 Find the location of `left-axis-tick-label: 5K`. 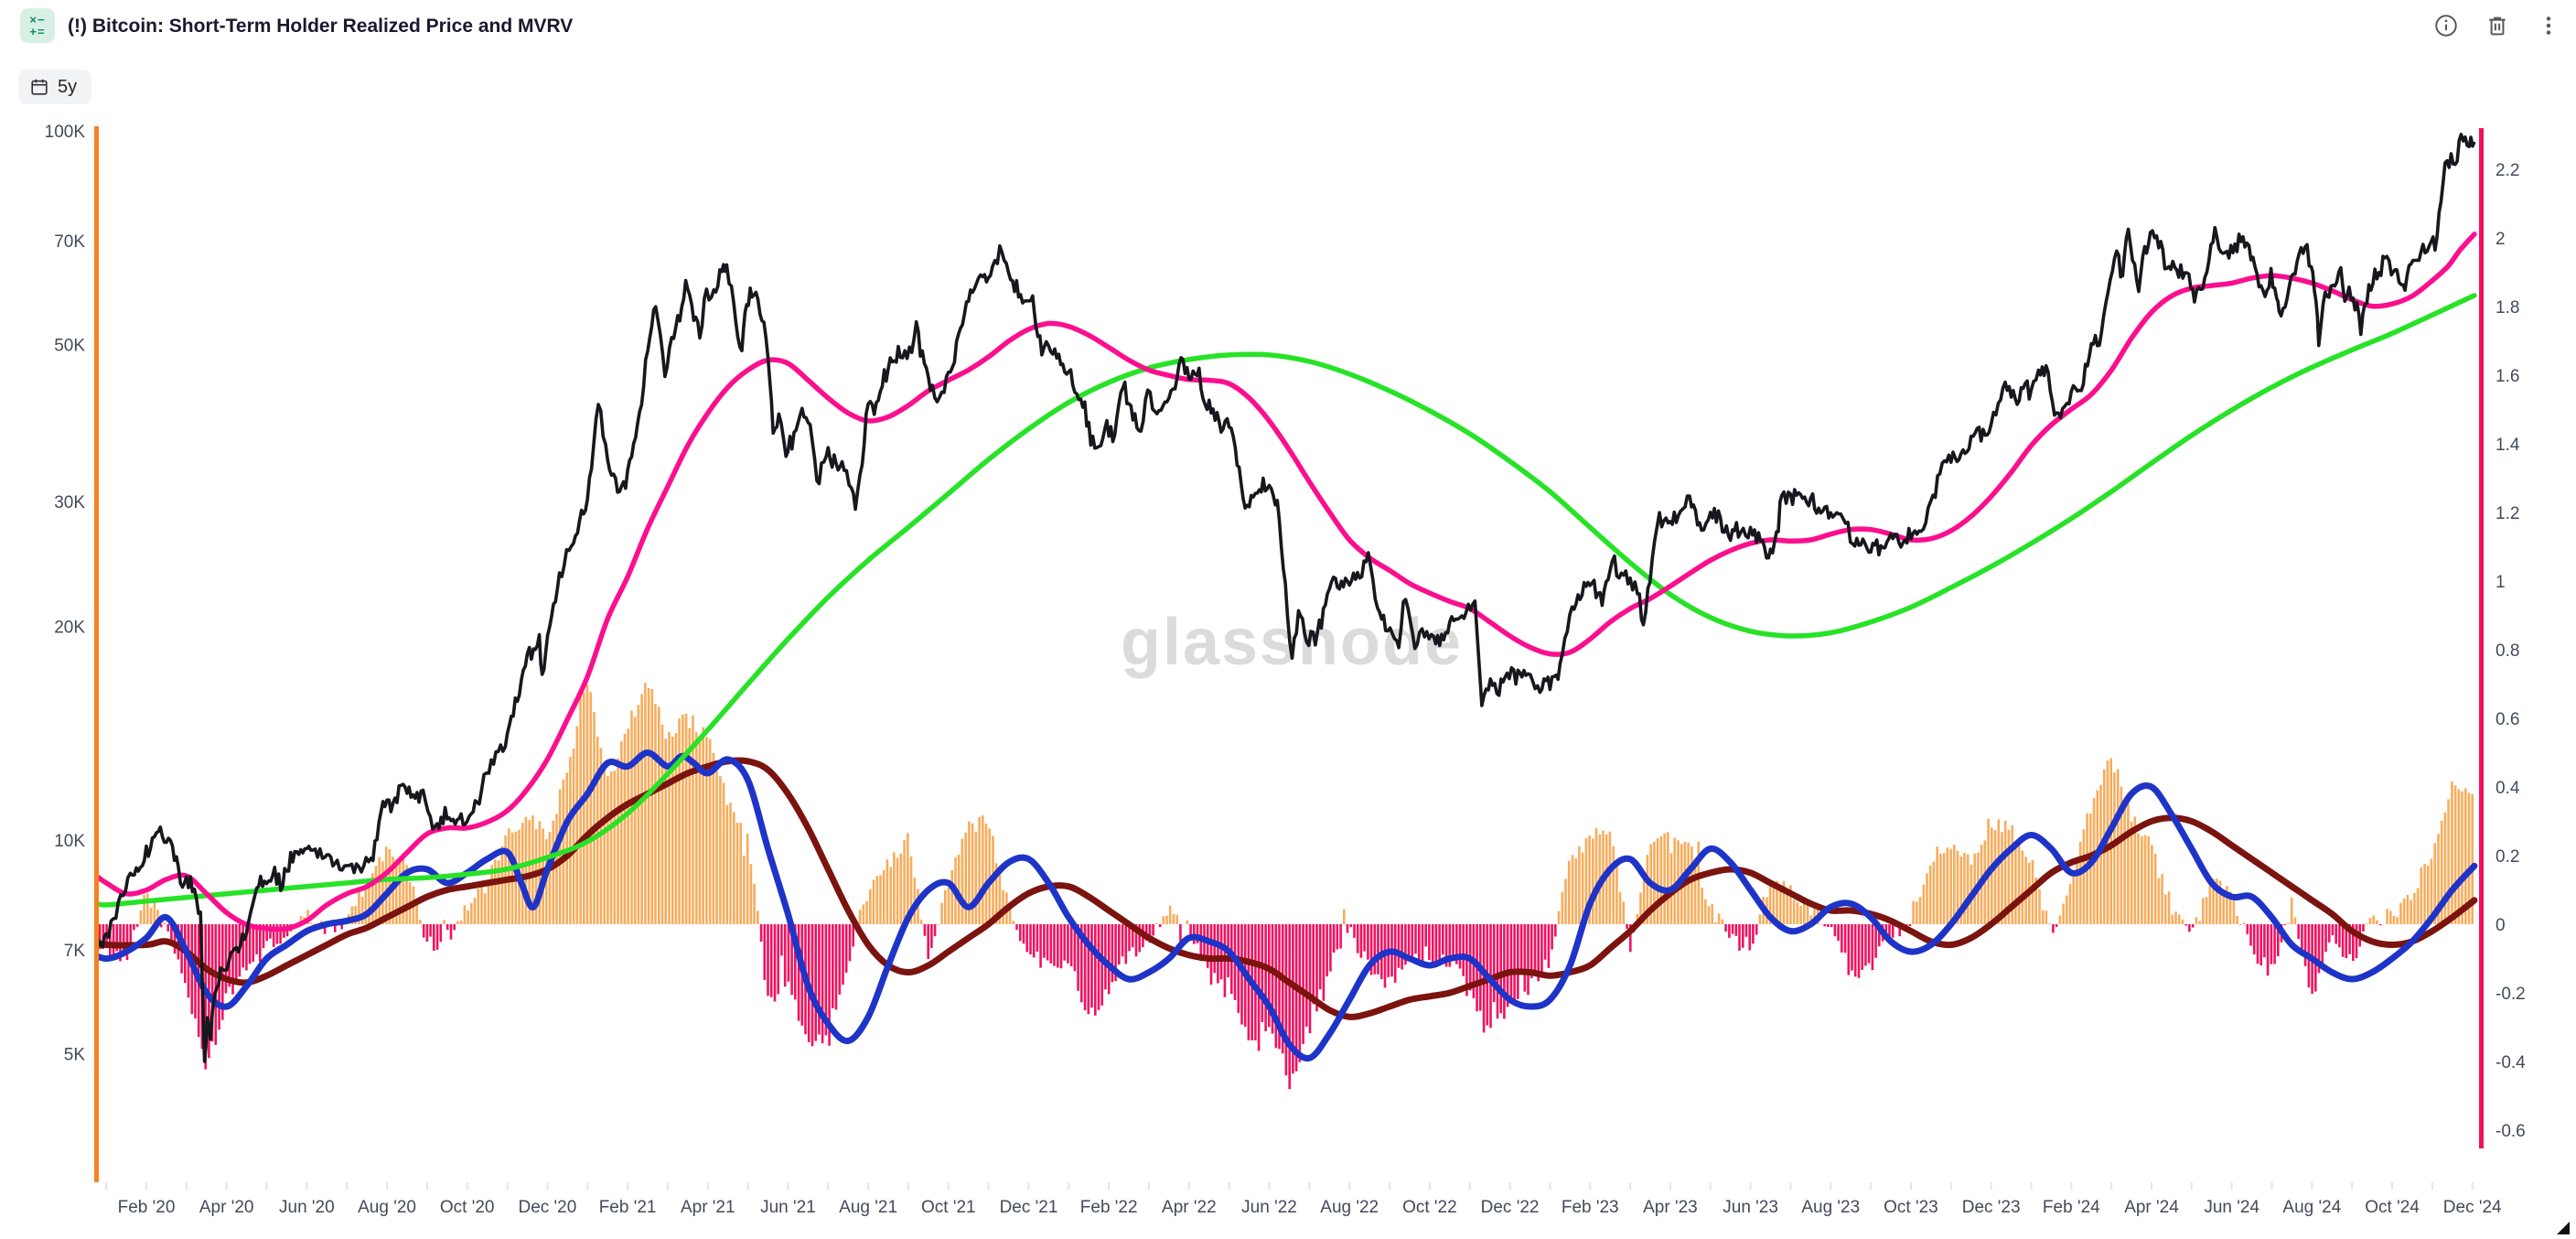

left-axis-tick-label: 5K is located at coordinates (75, 1055).